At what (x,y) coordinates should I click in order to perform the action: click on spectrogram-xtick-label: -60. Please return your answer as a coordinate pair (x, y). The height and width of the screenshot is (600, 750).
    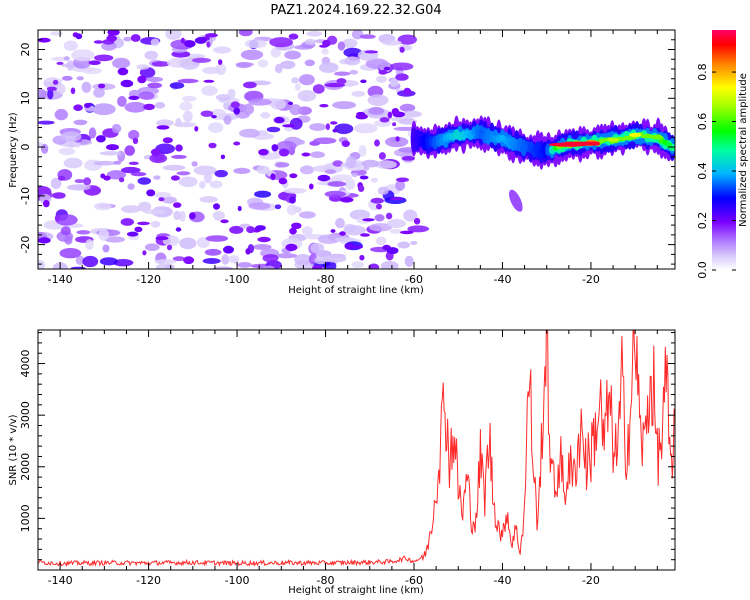
    Looking at the image, I should click on (414, 279).